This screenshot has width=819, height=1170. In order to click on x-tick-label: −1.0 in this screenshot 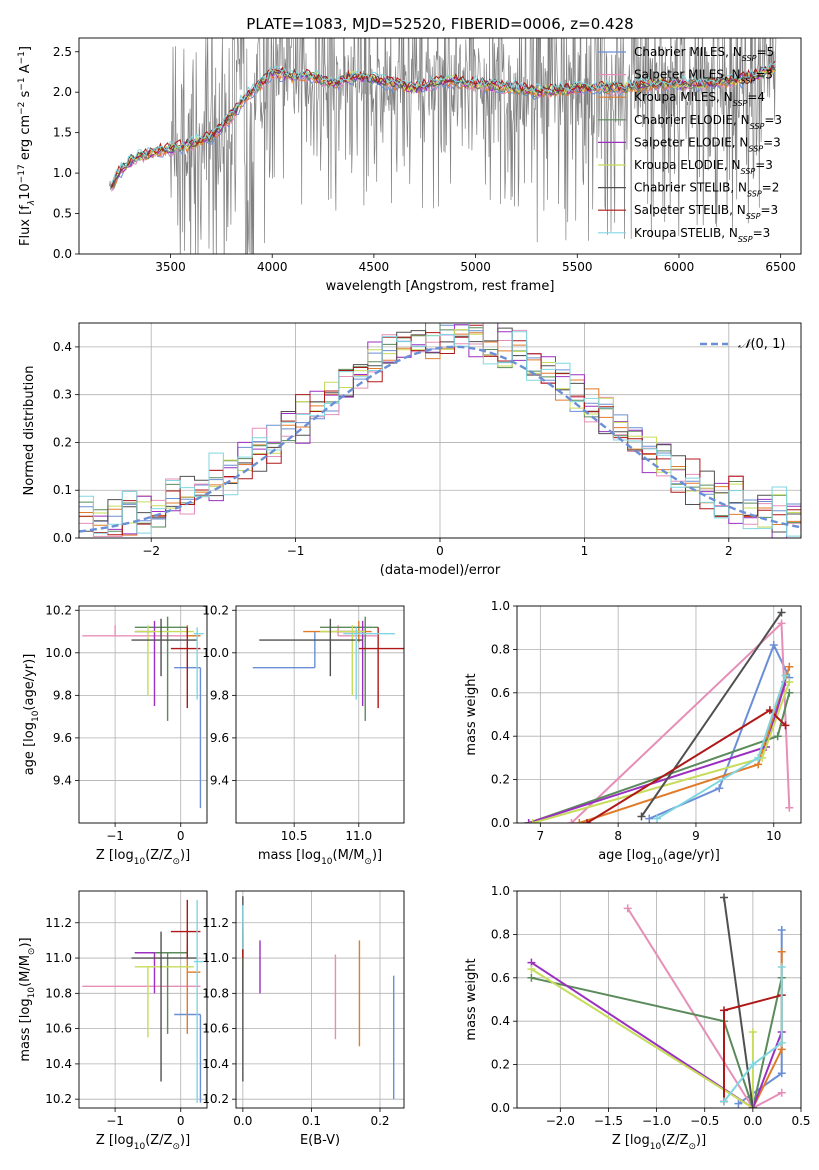, I will do `click(656, 1121)`.